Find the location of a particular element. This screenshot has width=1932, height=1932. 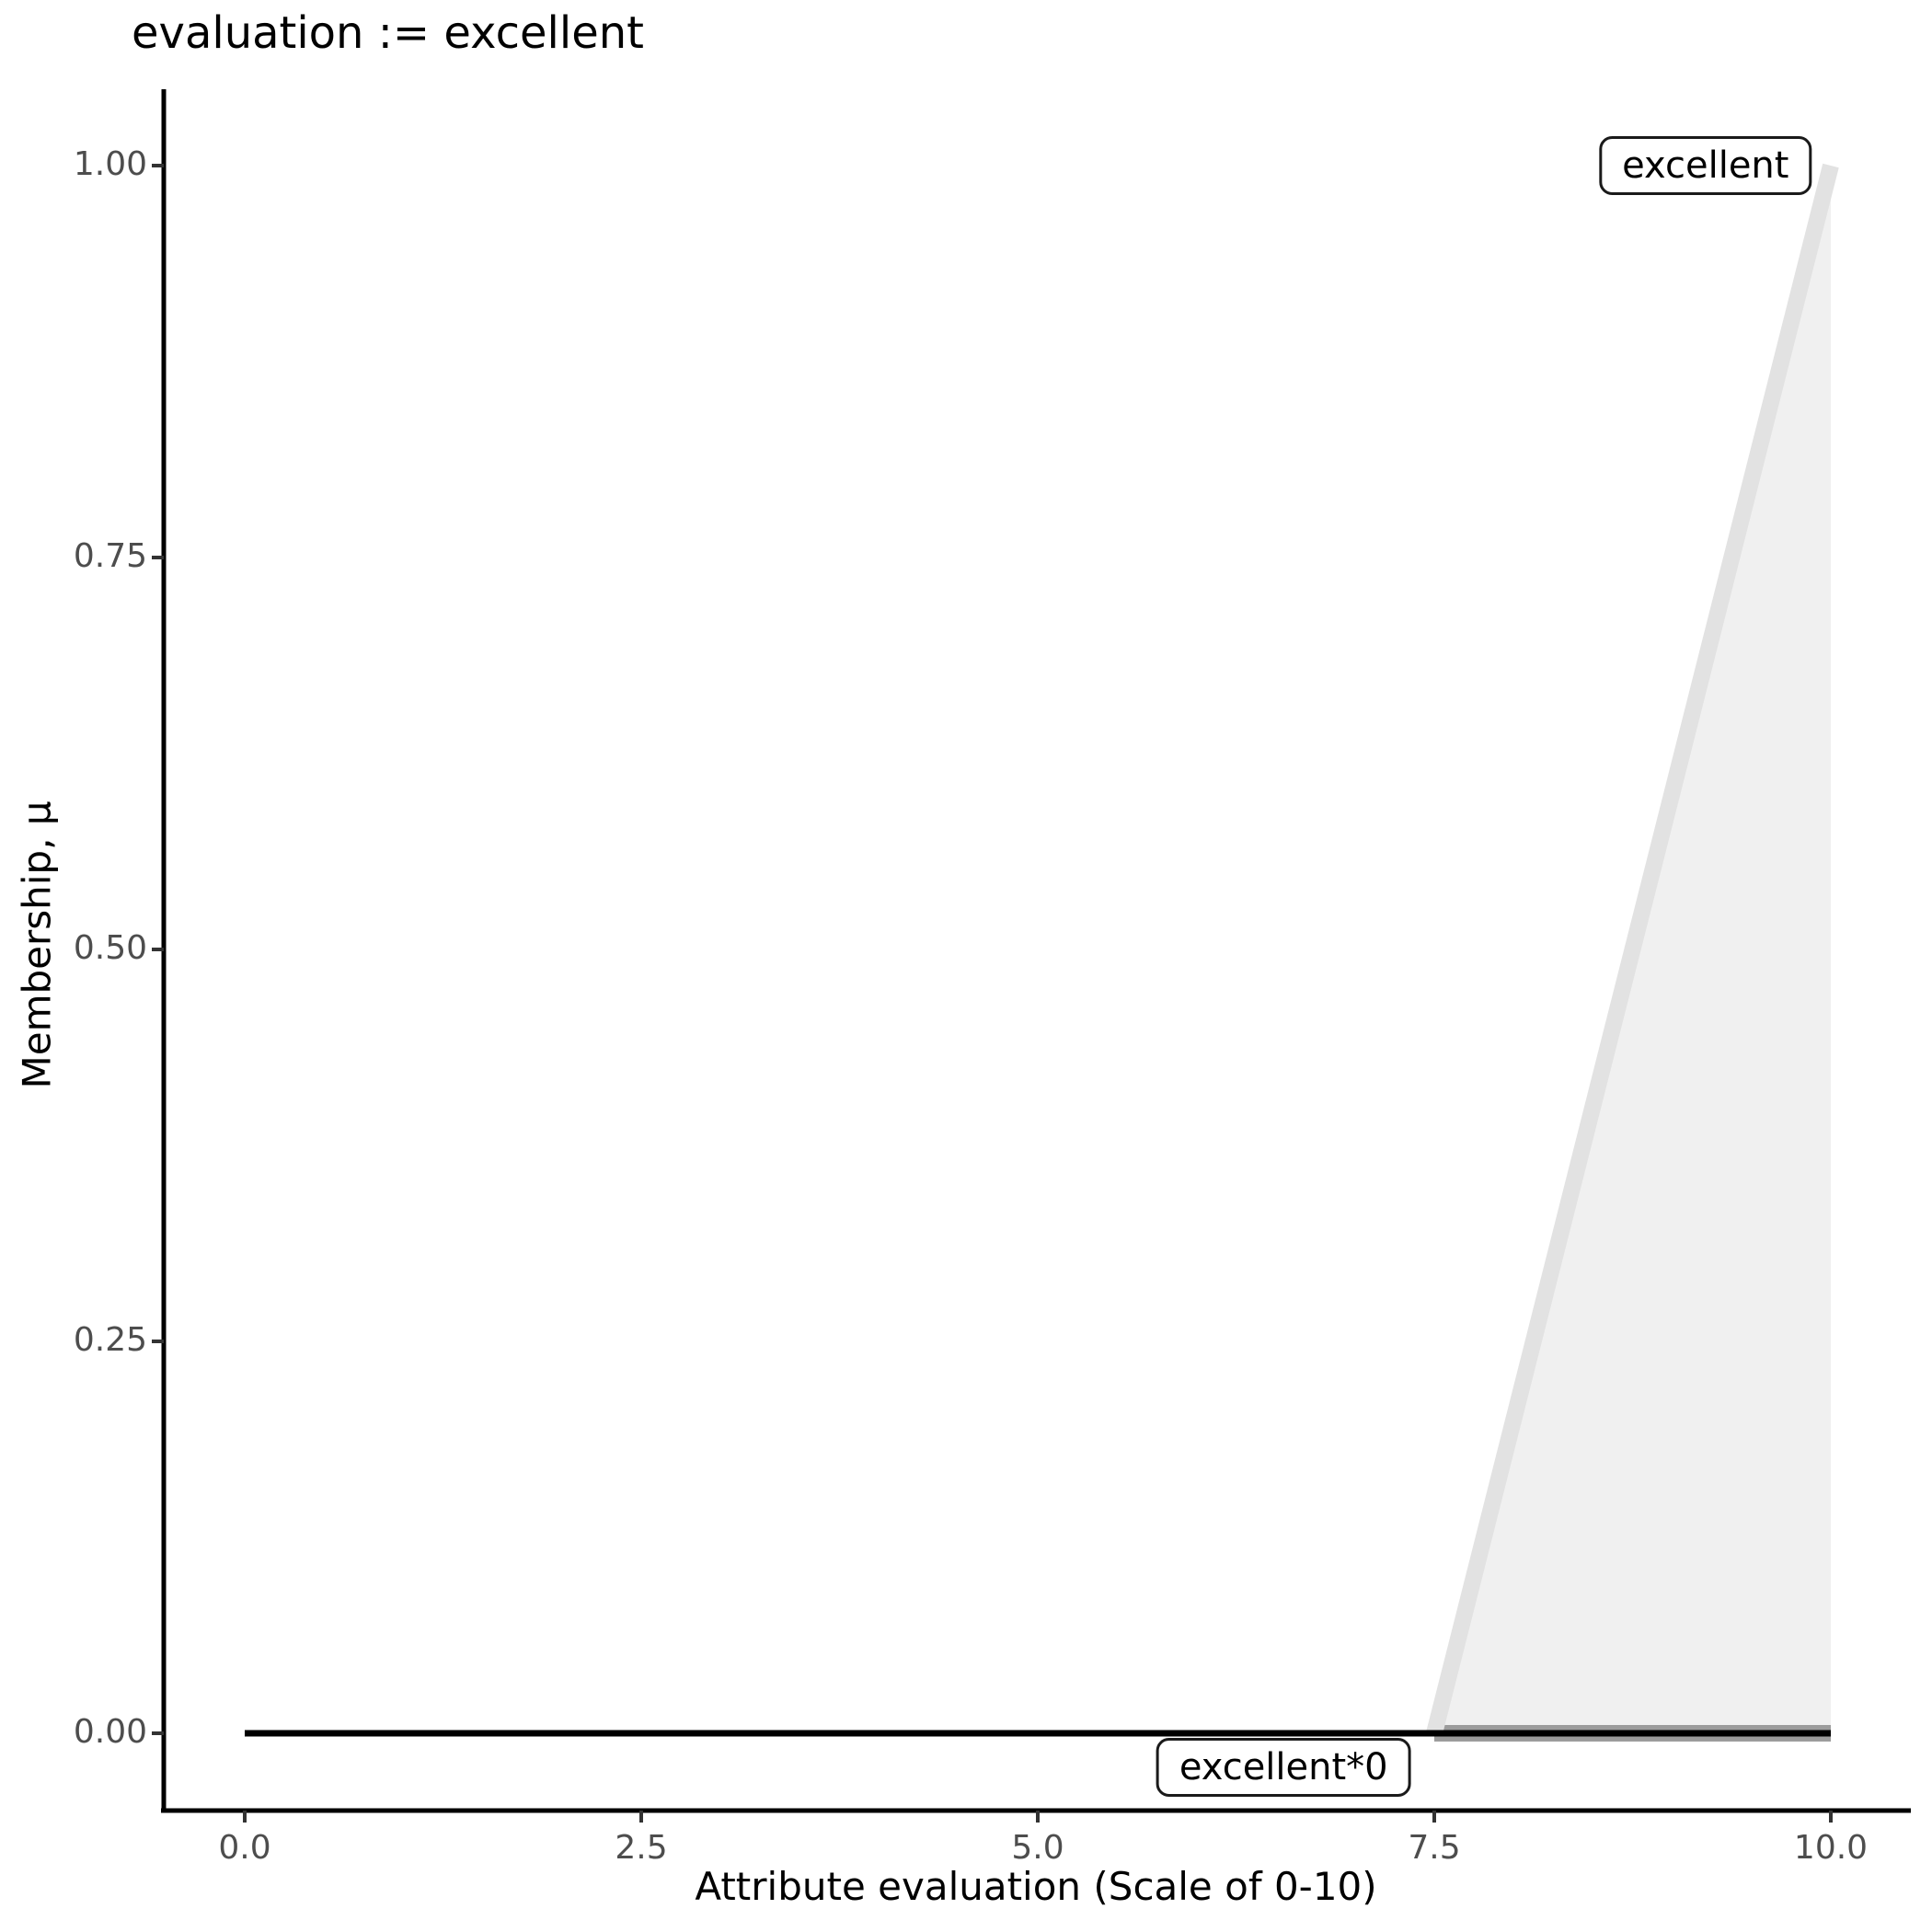

x-axis-title: Attribute evaluation (Scale of 0-10) is located at coordinates (1036, 1886).